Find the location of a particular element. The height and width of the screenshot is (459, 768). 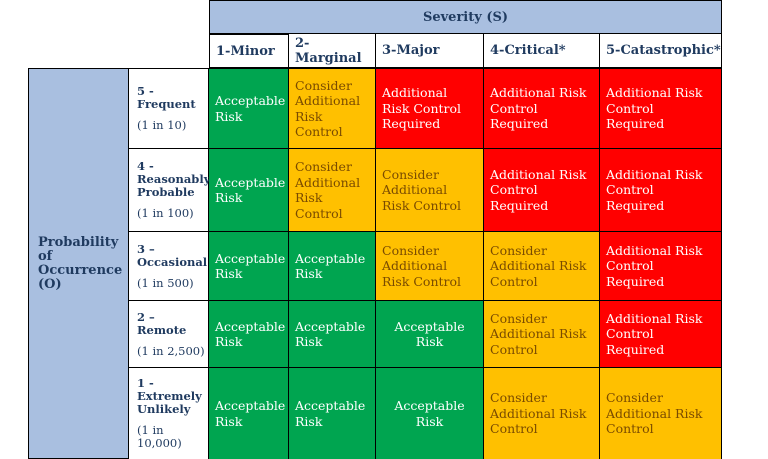

row-label-frequent: 5 - Frequent (1 in 10) is located at coordinates (169, 108).